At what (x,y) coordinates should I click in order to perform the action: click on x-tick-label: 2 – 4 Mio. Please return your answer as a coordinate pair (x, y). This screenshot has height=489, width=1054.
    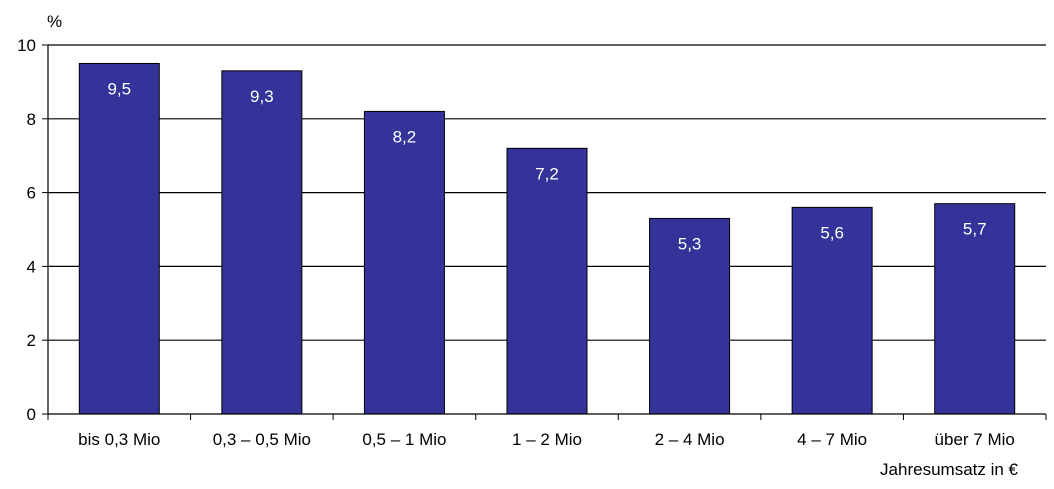
    Looking at the image, I should click on (690, 439).